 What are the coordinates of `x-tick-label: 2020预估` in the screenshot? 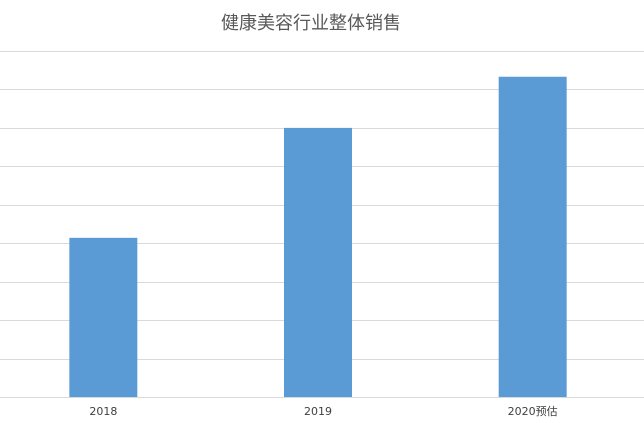 It's located at (533, 411).